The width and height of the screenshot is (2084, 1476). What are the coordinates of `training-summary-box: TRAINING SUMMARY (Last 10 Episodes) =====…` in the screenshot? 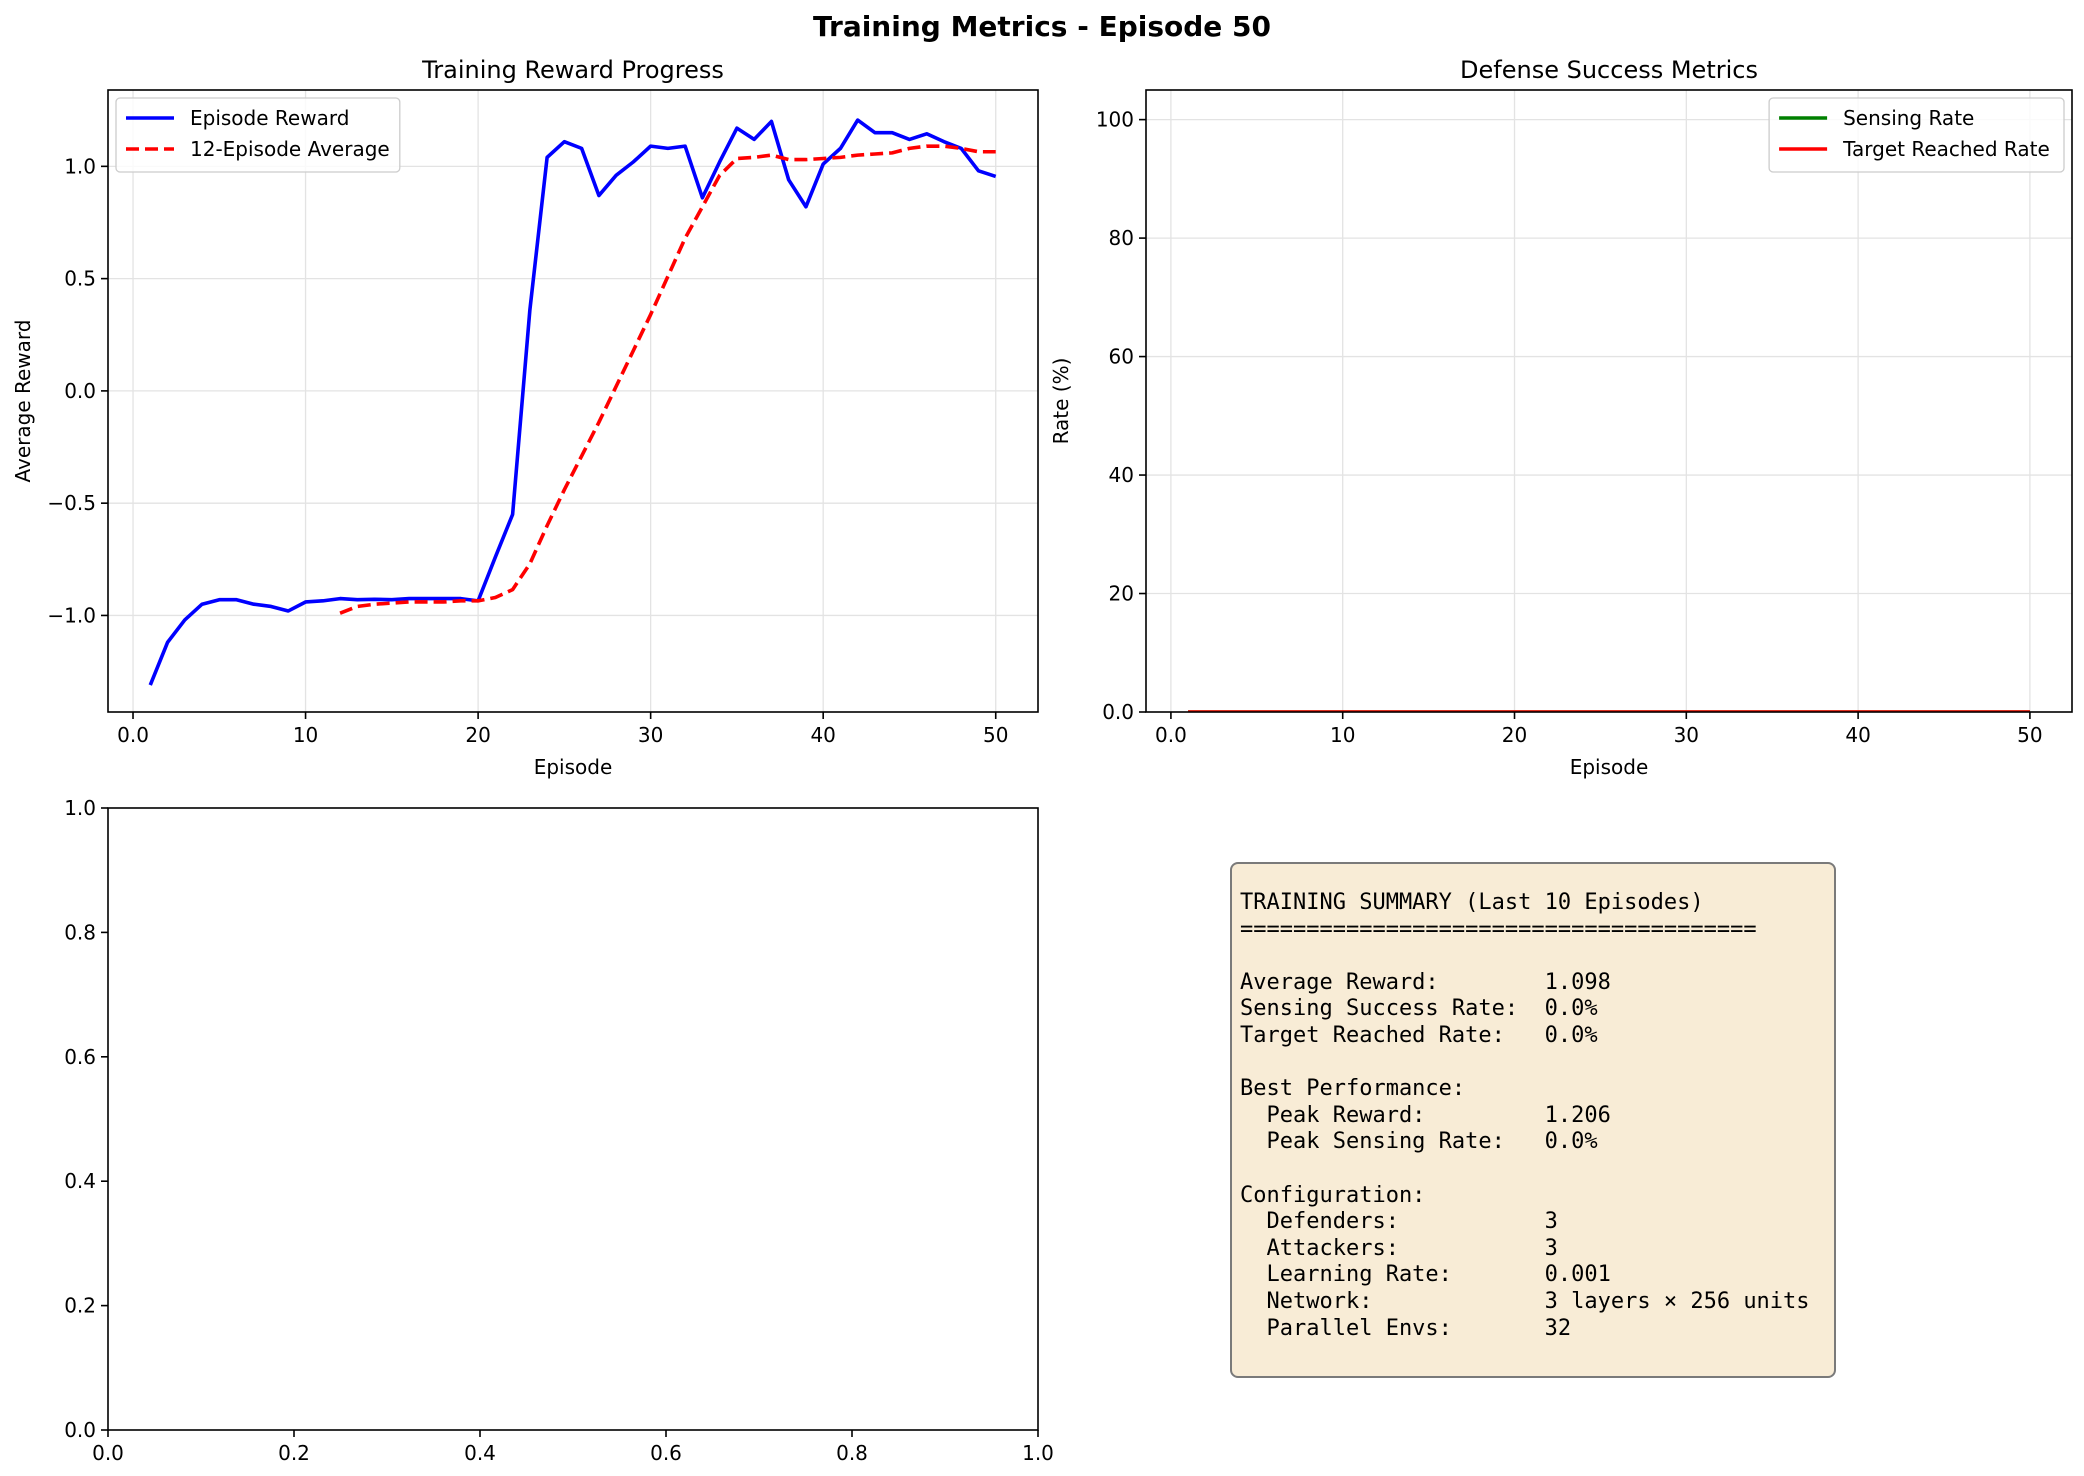 It's located at (1533, 1120).